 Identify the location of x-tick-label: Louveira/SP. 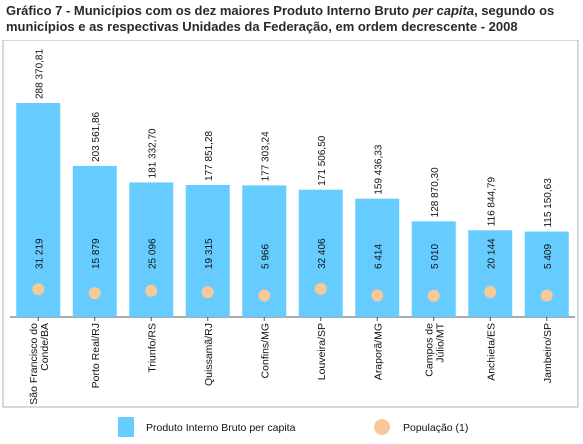
(322, 351).